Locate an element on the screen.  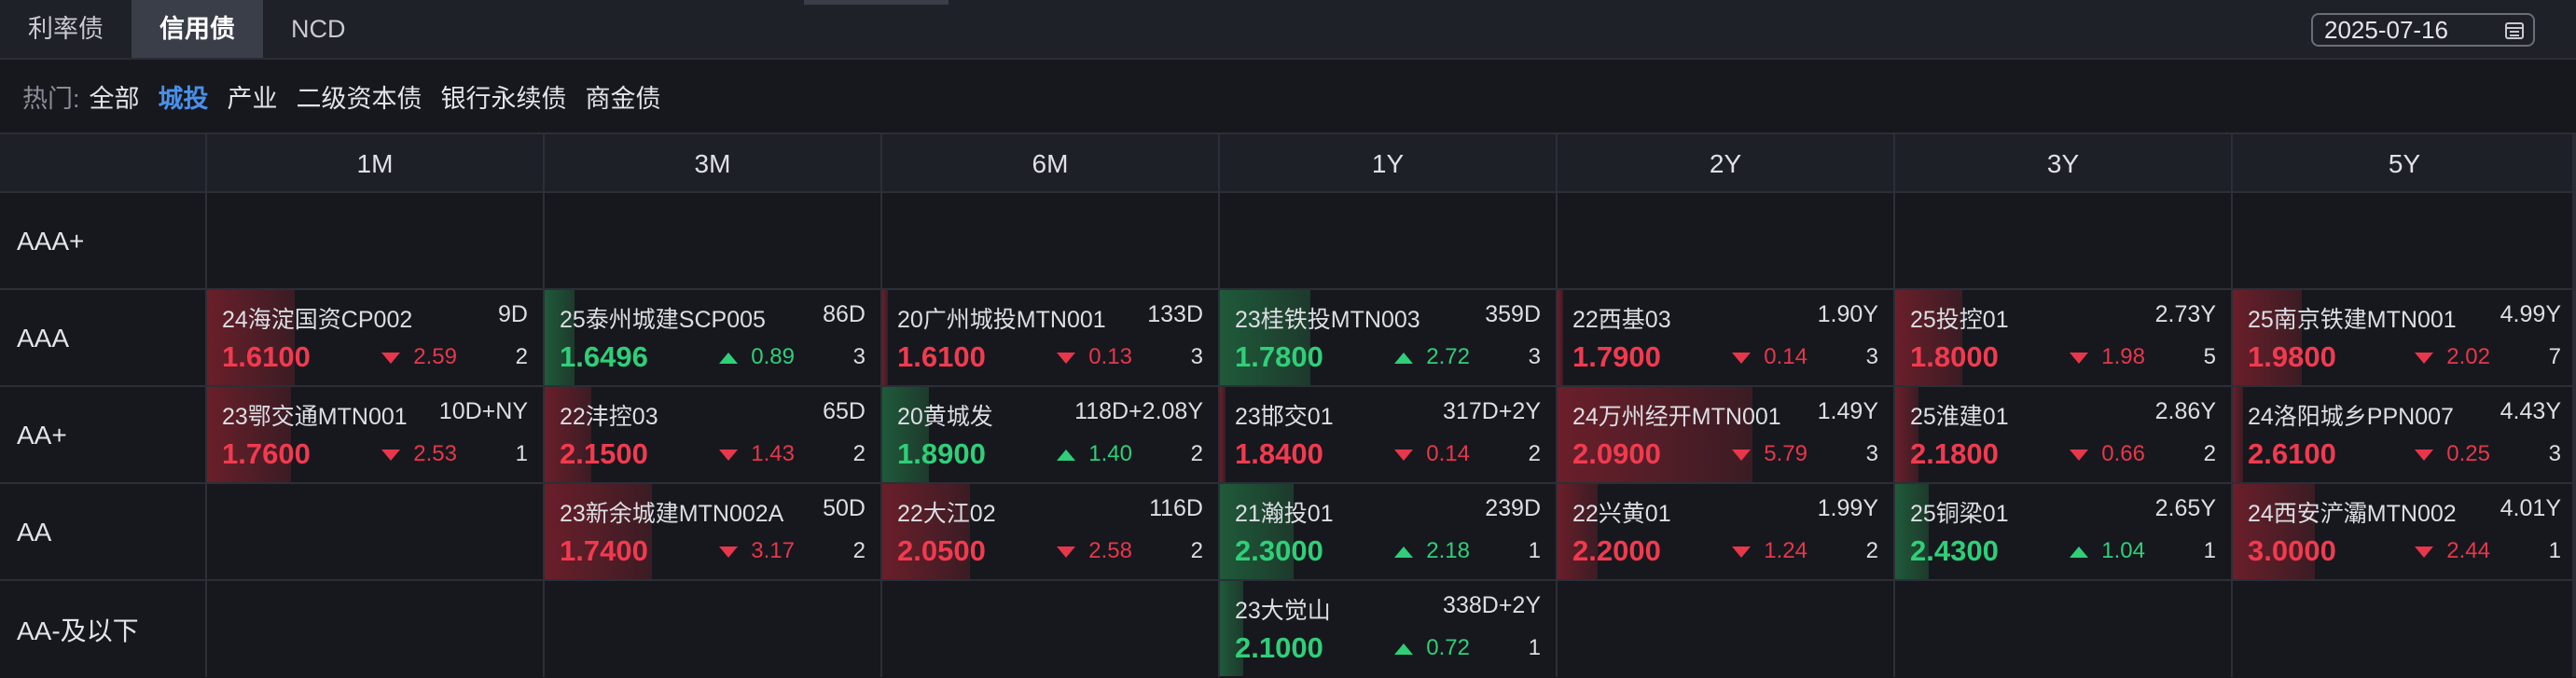
bond-cell: 22兴黄01 1.99Y 2.2000 1.24 2 is located at coordinates (1725, 531).